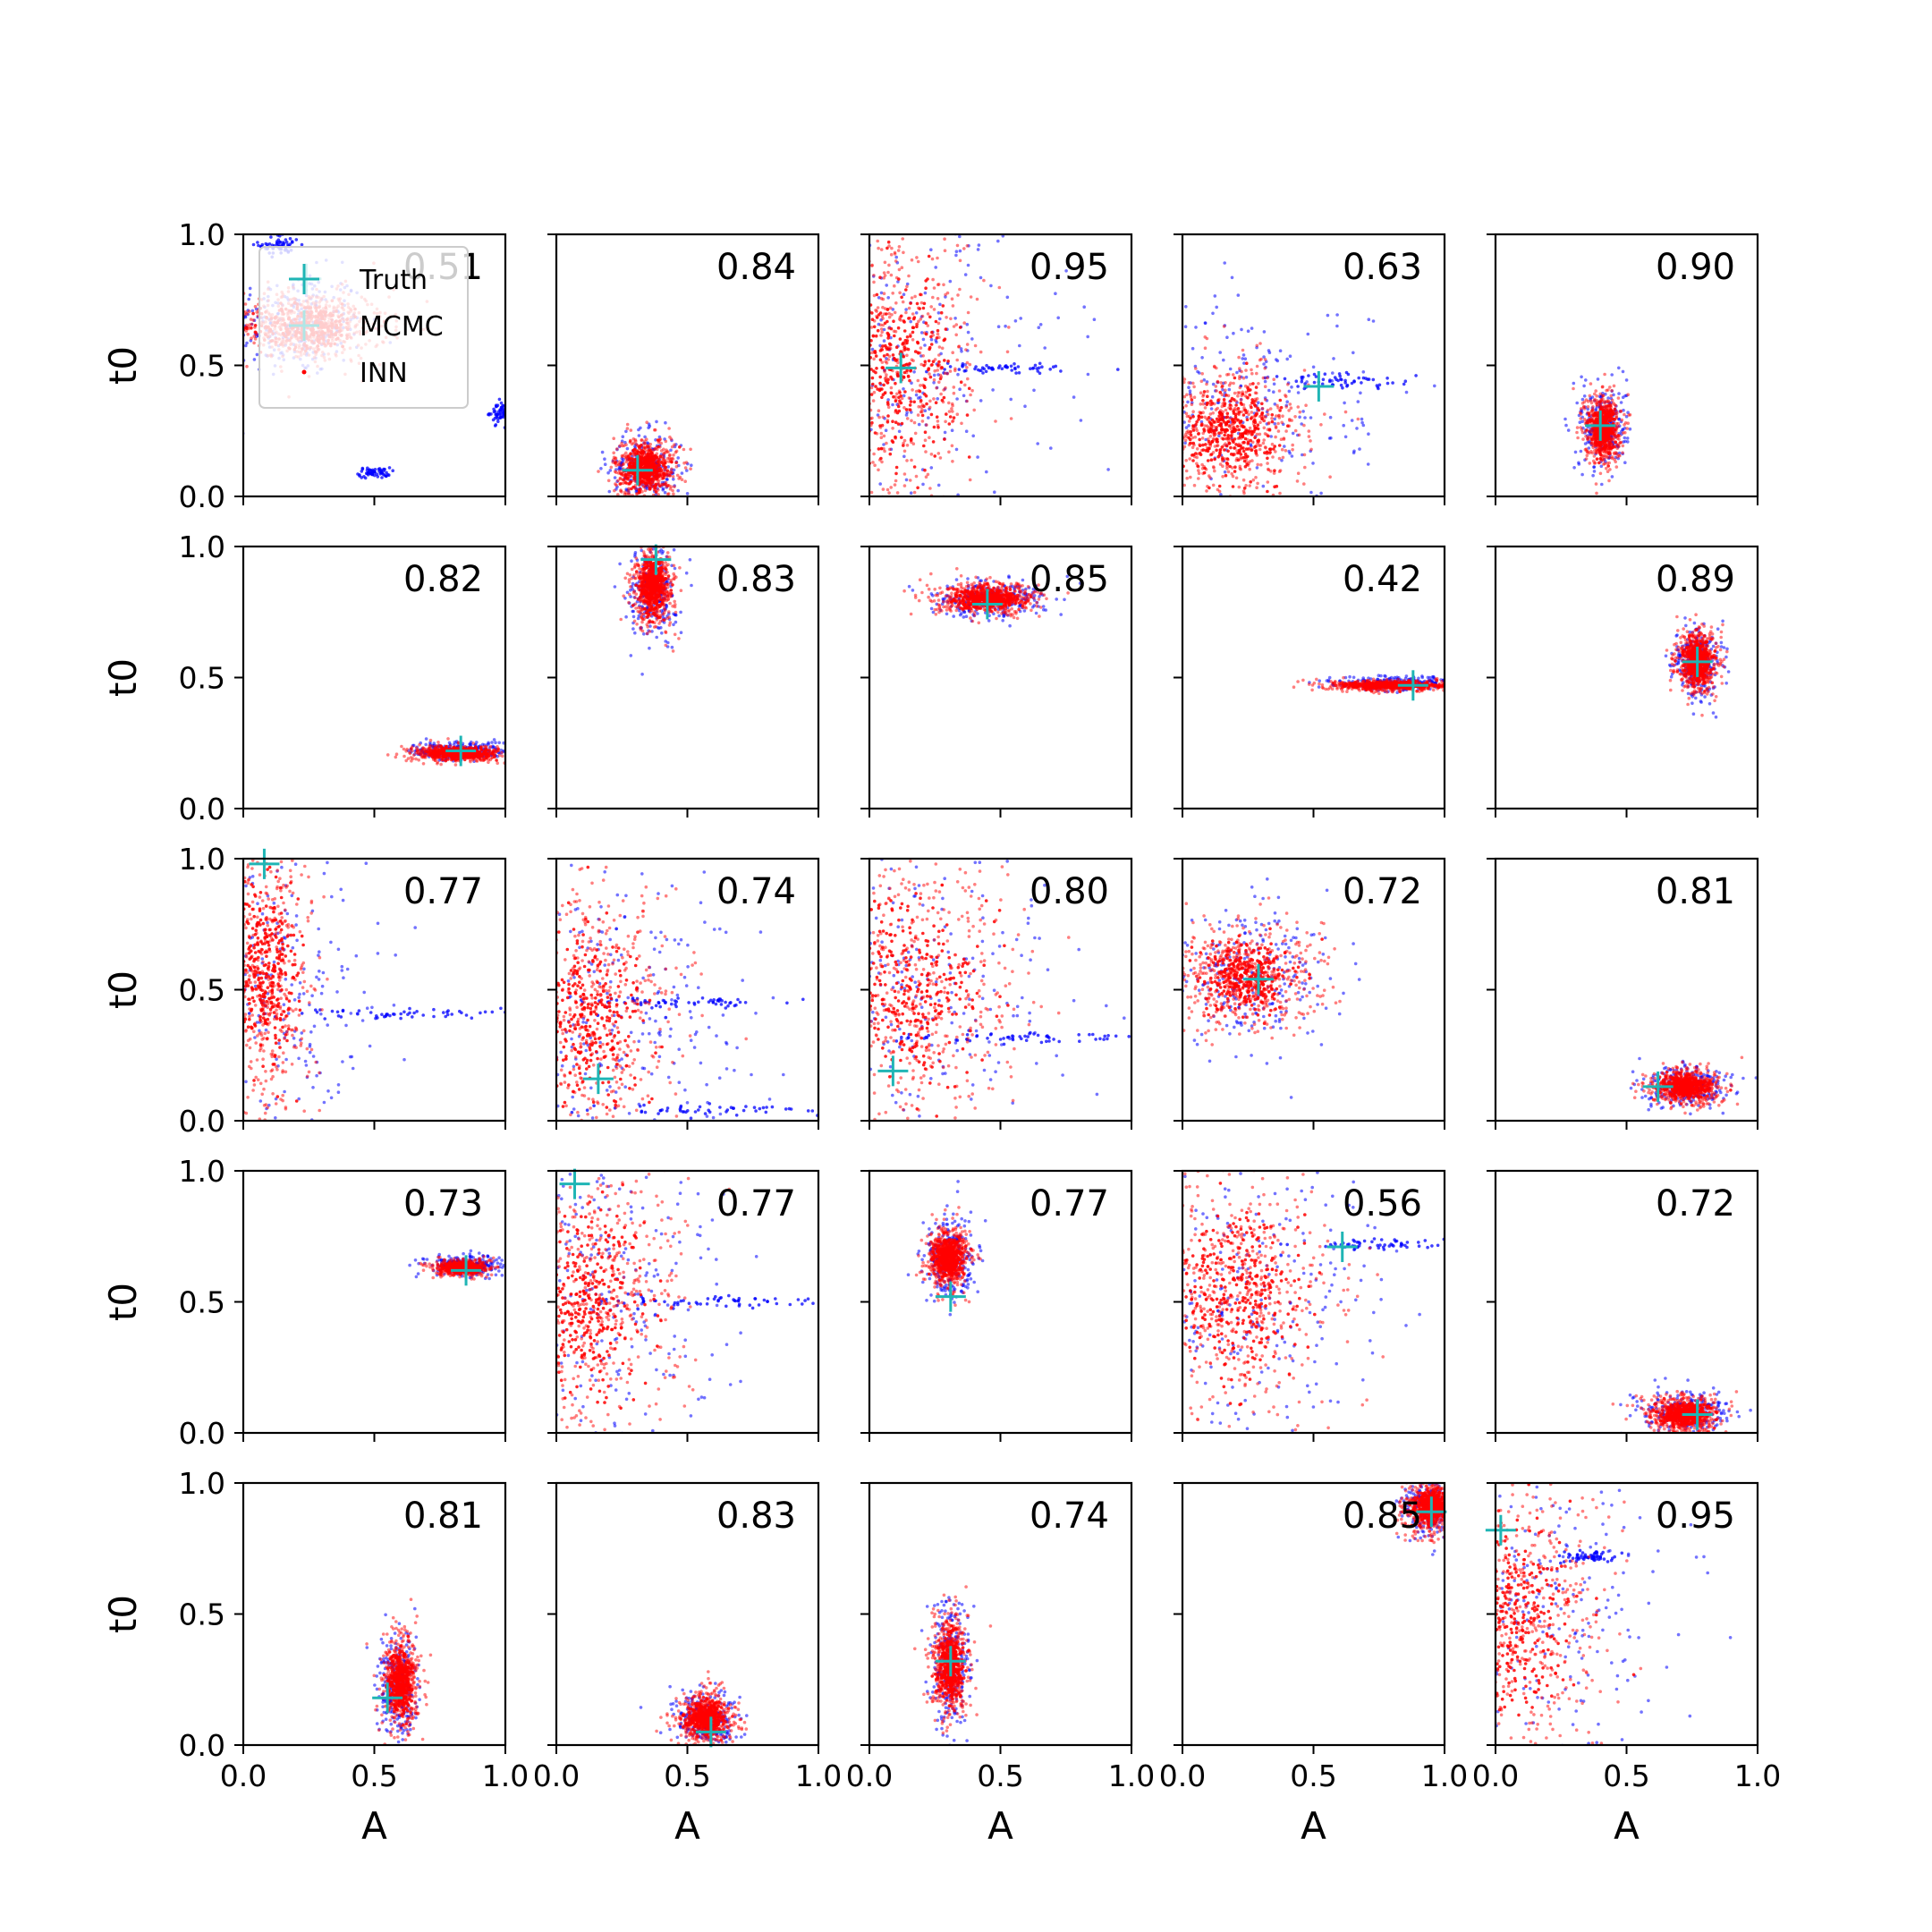  What do you see at coordinates (402, 327) in the screenshot?
I see `legend-label-mcmc: MCMC` at bounding box center [402, 327].